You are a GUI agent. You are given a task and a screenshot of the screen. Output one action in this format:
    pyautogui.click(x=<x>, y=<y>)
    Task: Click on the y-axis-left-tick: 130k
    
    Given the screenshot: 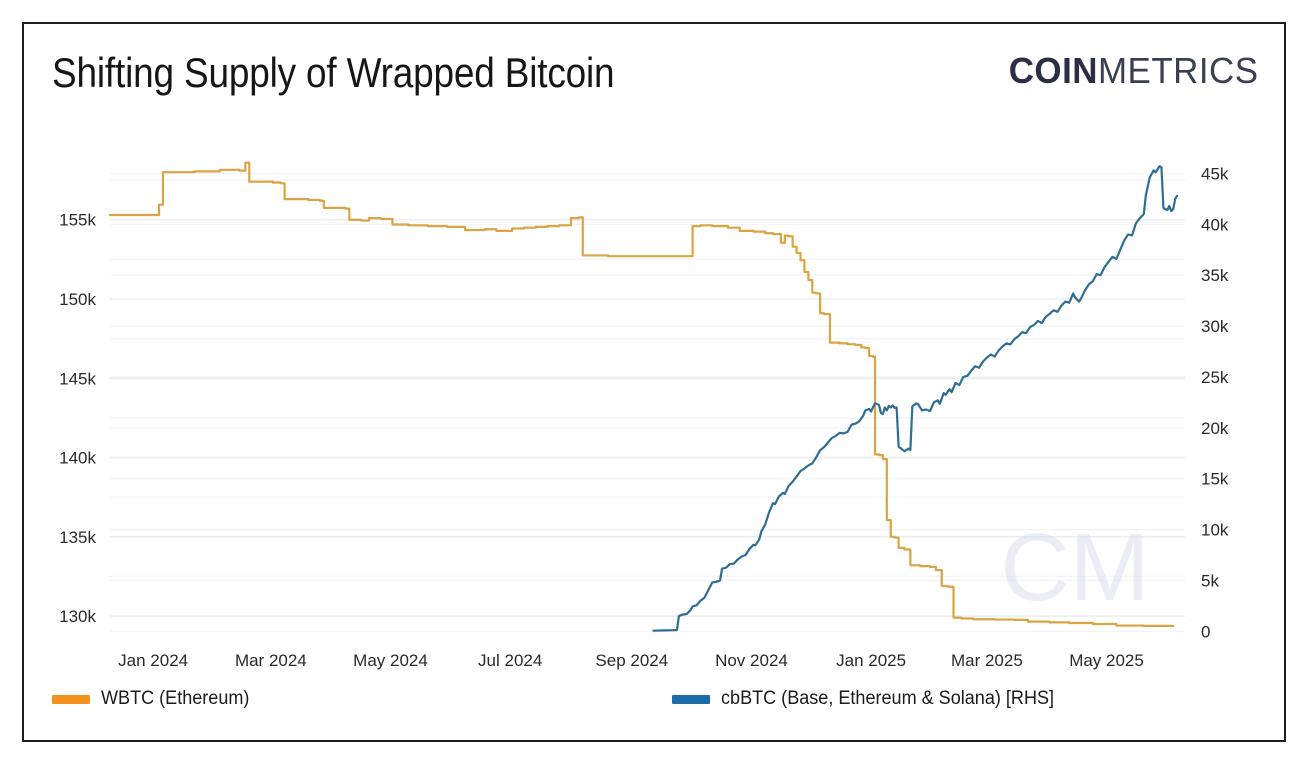 What is the action you would take?
    pyautogui.click(x=77, y=616)
    